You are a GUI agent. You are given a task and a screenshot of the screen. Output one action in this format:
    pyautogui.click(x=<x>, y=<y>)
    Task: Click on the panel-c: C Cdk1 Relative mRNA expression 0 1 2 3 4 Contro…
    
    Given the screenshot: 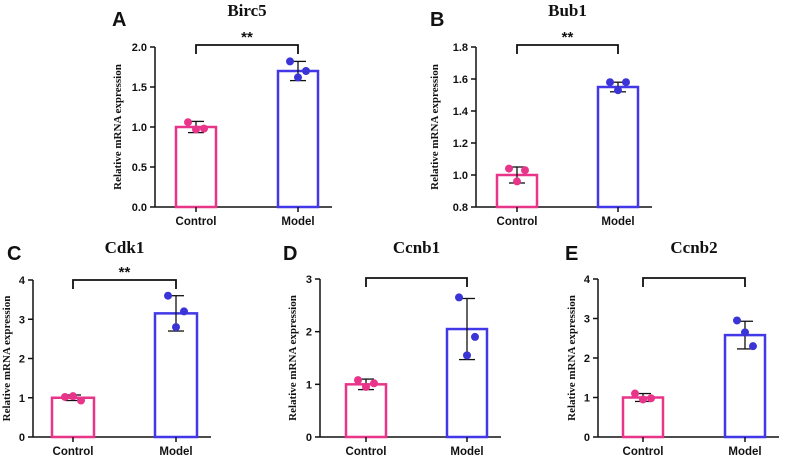 What is the action you would take?
    pyautogui.click(x=106, y=348)
    